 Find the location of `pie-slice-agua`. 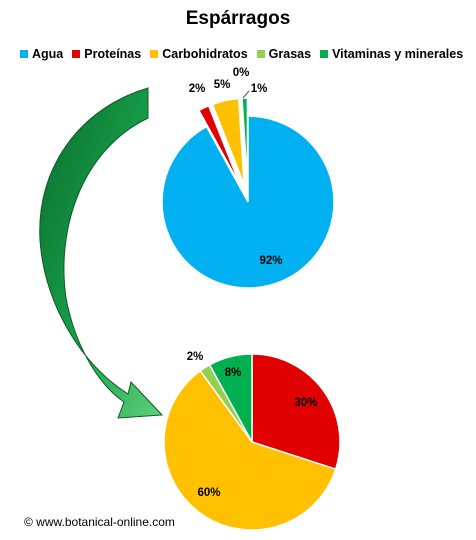

pie-slice-agua is located at coordinates (248, 202).